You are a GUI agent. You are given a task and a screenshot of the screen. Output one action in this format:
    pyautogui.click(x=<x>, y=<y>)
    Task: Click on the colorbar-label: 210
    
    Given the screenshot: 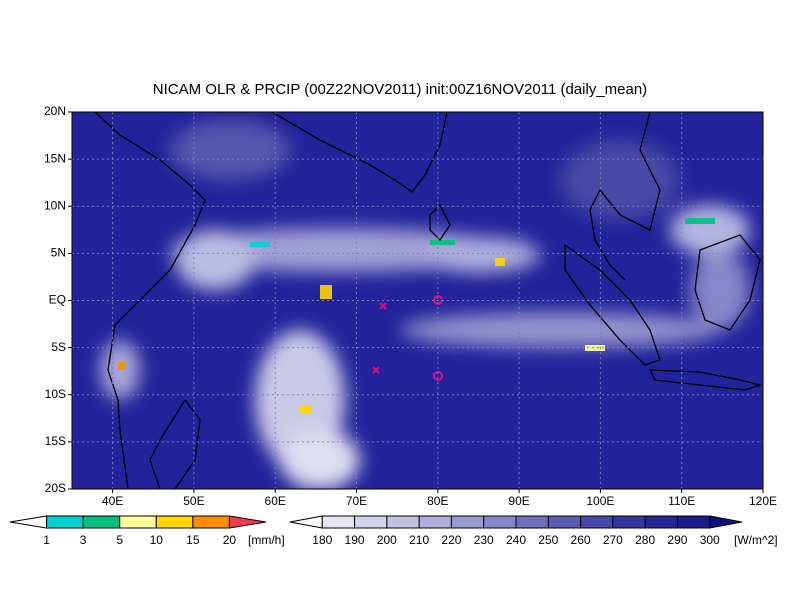 What is the action you would take?
    pyautogui.click(x=419, y=540)
    